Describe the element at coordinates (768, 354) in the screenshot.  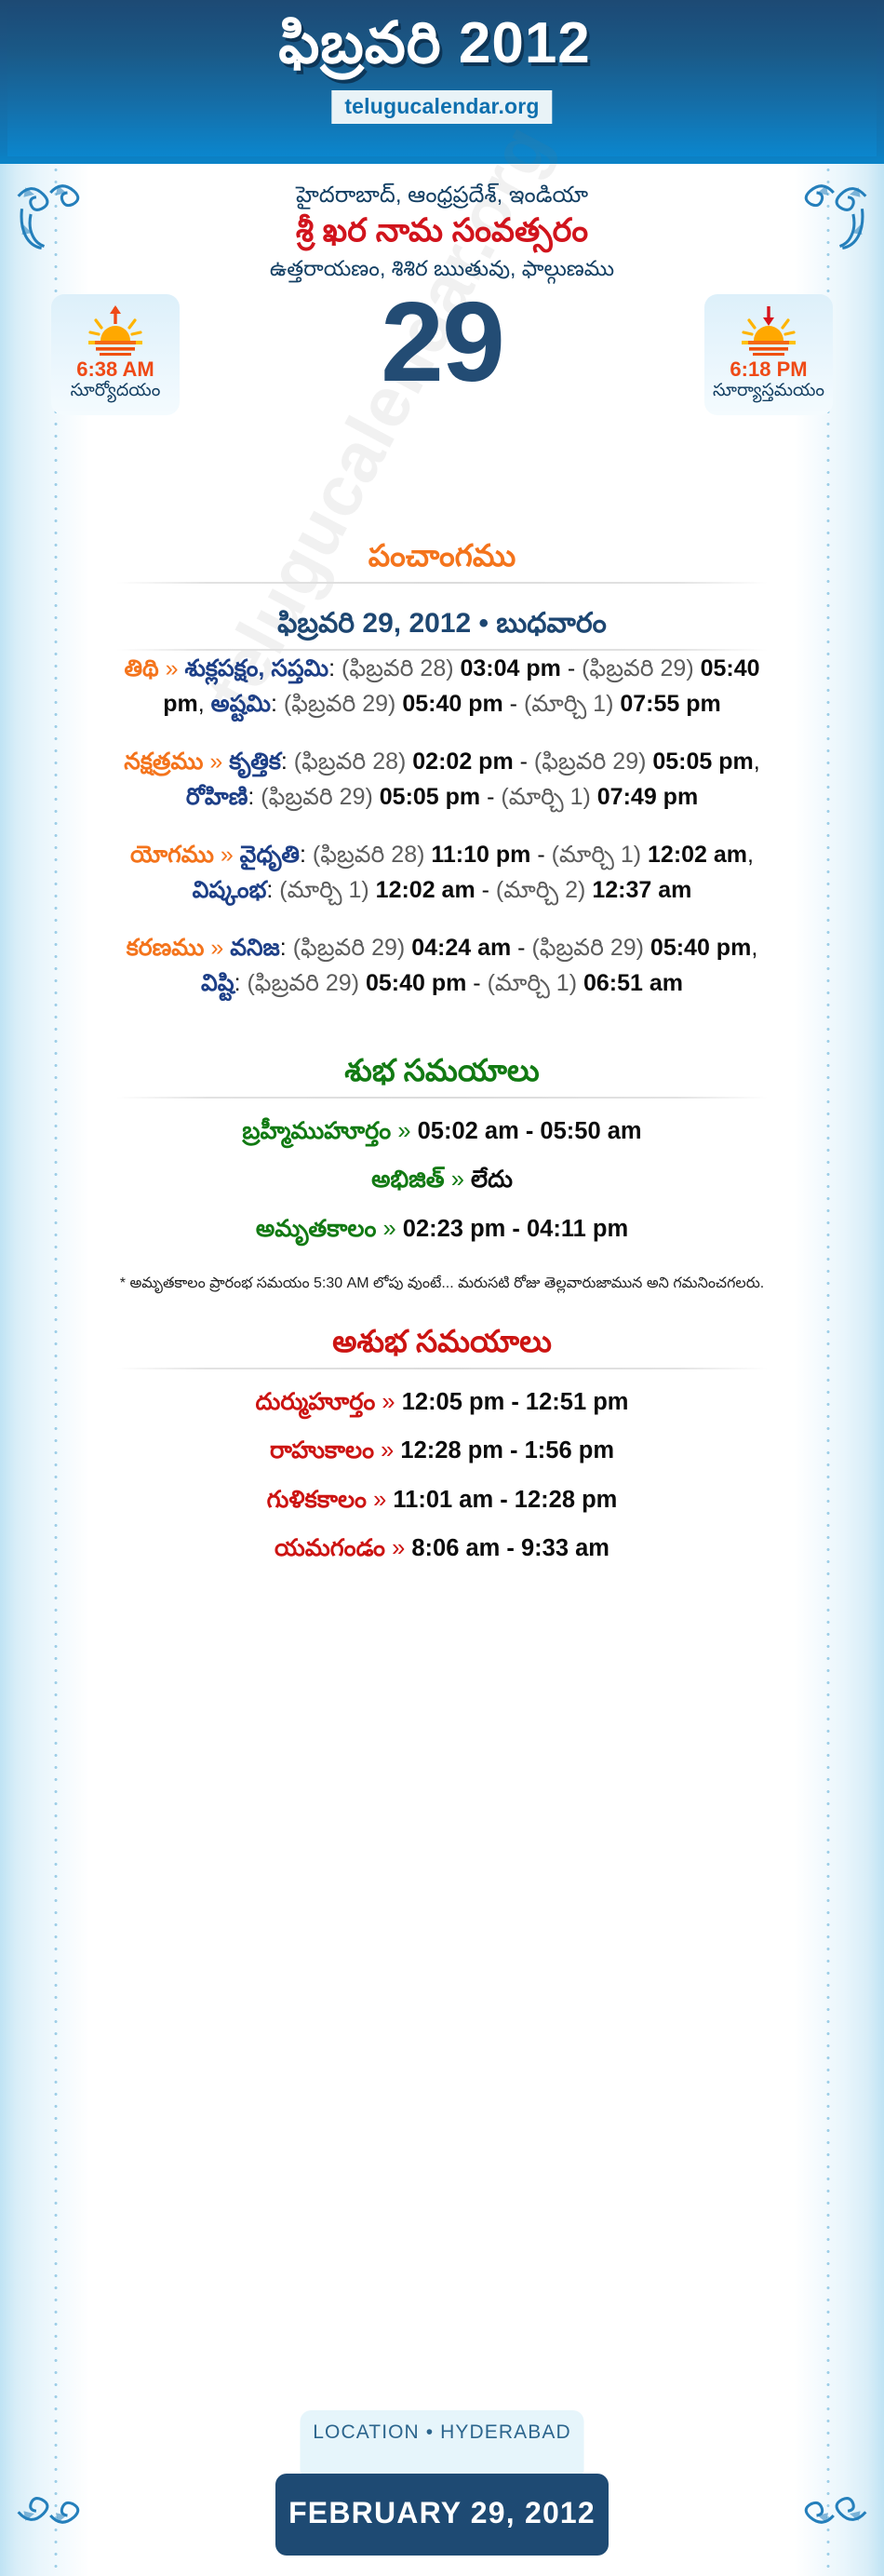
I see `sunset-box: 6:18 PM సూర్యాస్తమయం` at that location.